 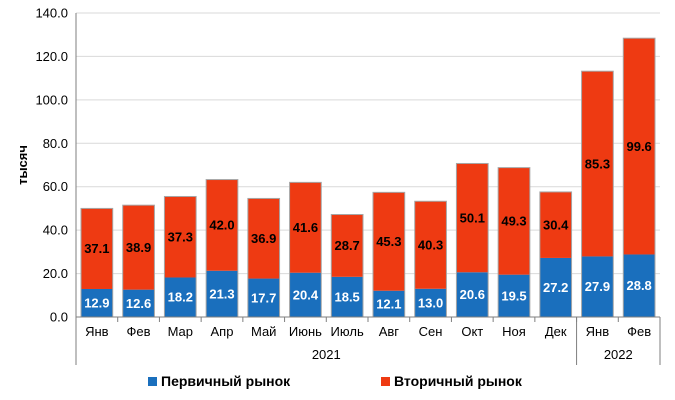 I want to click on data-label-primary: 12.9, so click(x=96, y=302).